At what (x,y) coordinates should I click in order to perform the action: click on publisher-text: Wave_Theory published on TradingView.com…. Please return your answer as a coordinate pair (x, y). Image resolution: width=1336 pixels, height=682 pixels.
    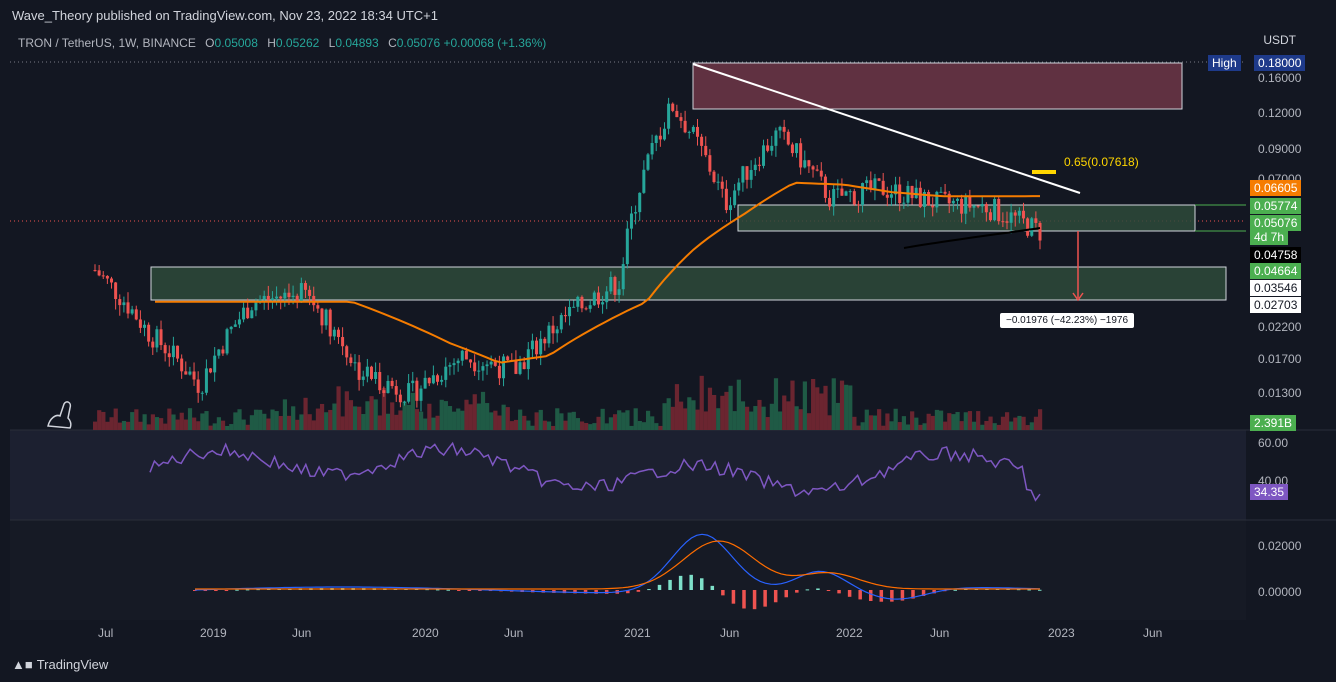
    Looking at the image, I should click on (225, 15).